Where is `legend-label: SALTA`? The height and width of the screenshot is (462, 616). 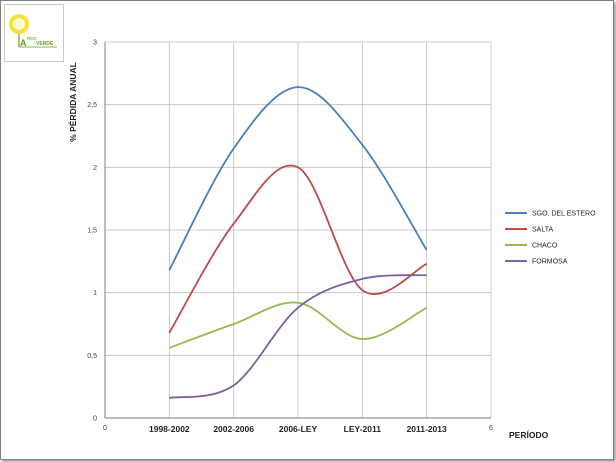 legend-label: SALTA is located at coordinates (542, 230).